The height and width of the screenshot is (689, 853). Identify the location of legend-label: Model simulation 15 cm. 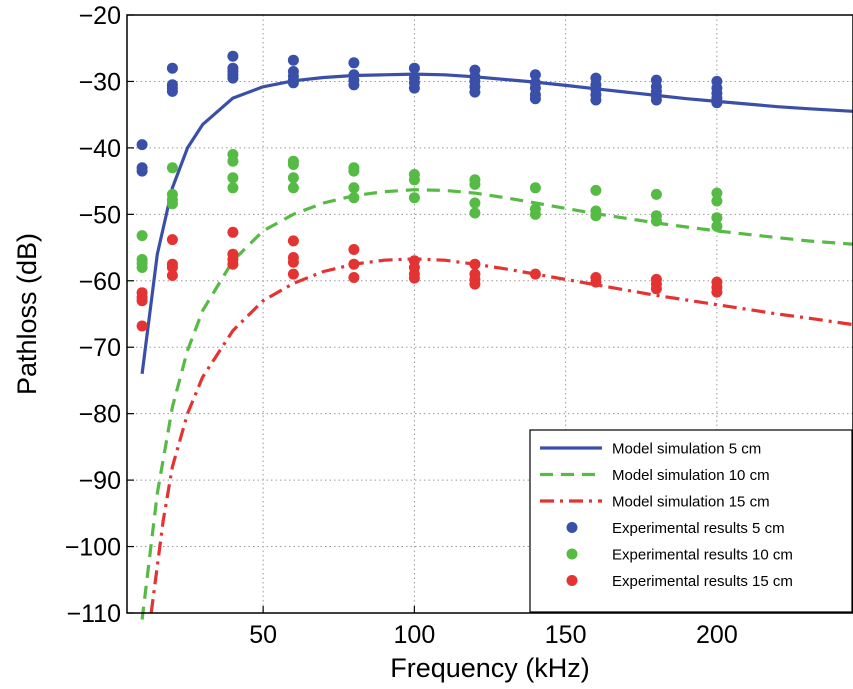
(691, 502).